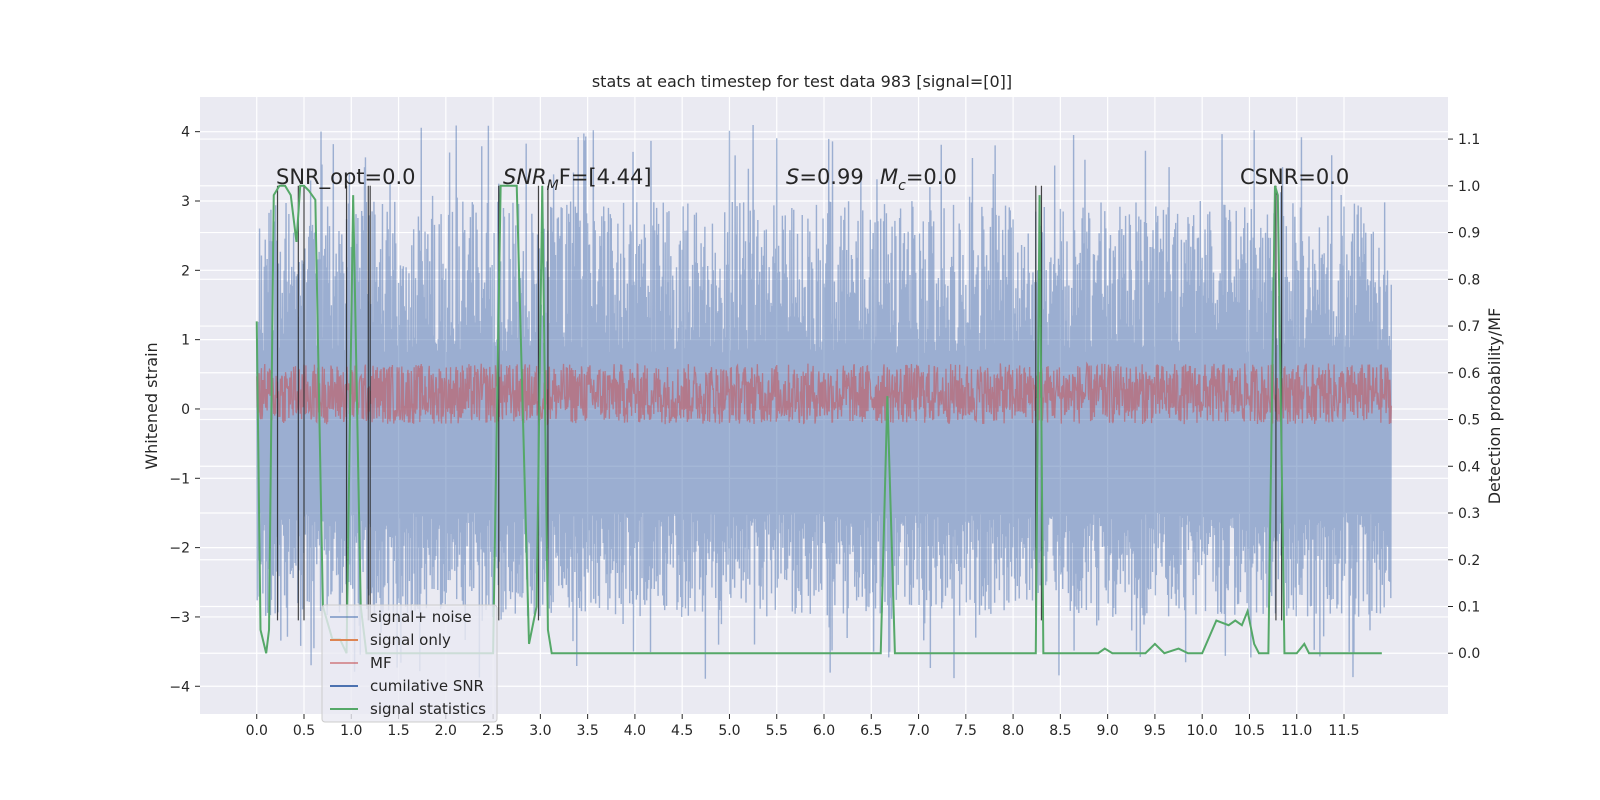 Image resolution: width=1600 pixels, height=800 pixels. I want to click on legend-label: signal statistics, so click(428, 709).